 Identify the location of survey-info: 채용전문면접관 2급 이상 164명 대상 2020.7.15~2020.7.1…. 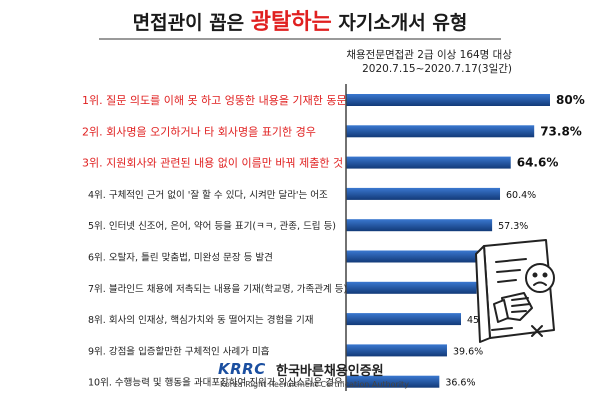
(429, 62).